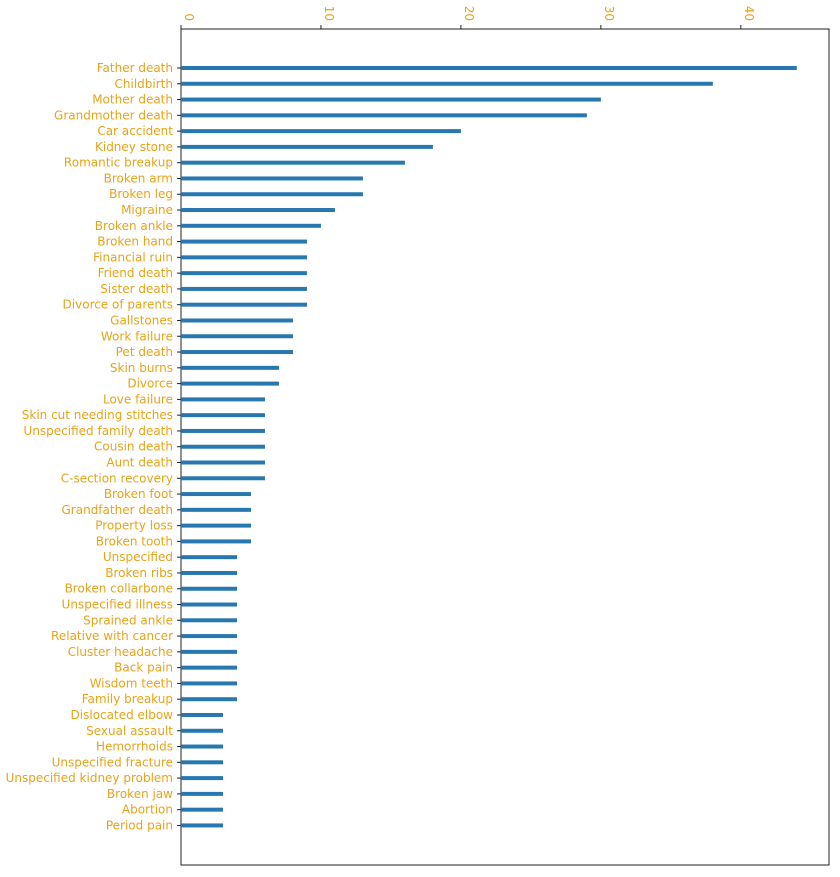 Image resolution: width=840 pixels, height=877 pixels. What do you see at coordinates (137, 336) in the screenshot?
I see `category-label: Work failure` at bounding box center [137, 336].